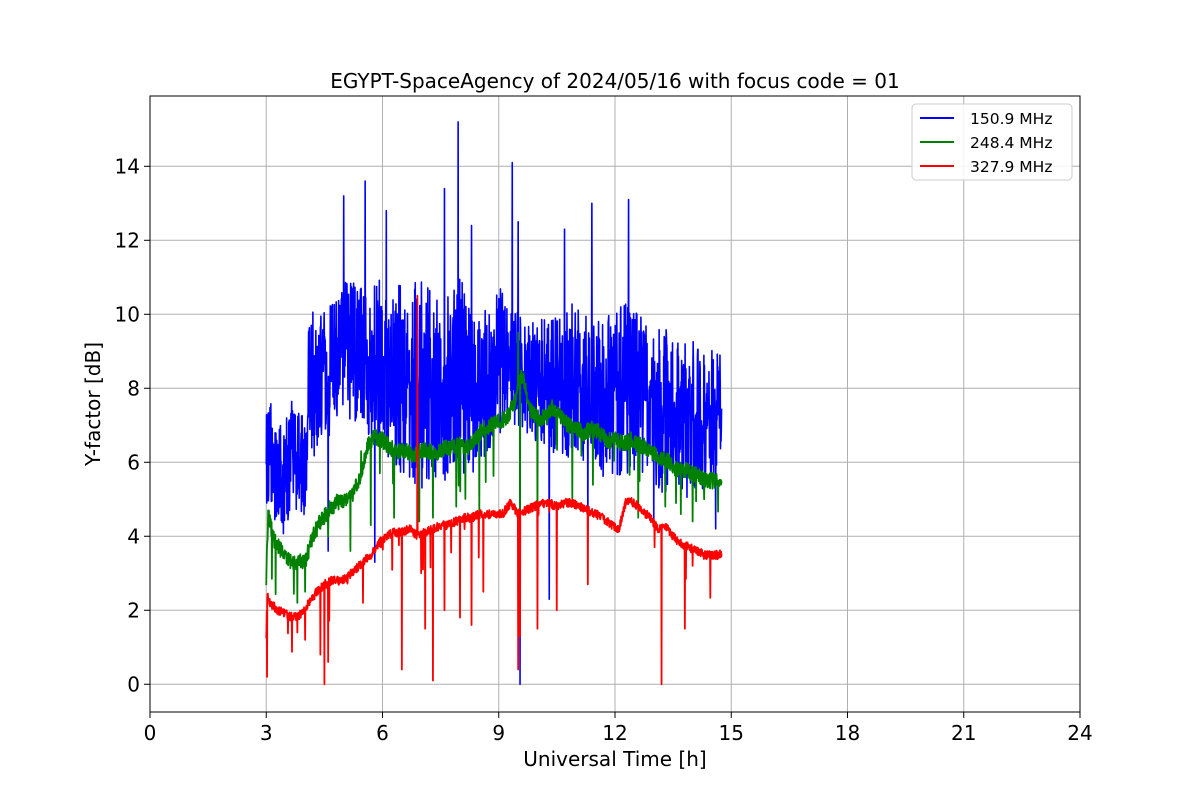 The width and height of the screenshot is (1200, 800). What do you see at coordinates (133, 610) in the screenshot?
I see `y-tick-label: 2` at bounding box center [133, 610].